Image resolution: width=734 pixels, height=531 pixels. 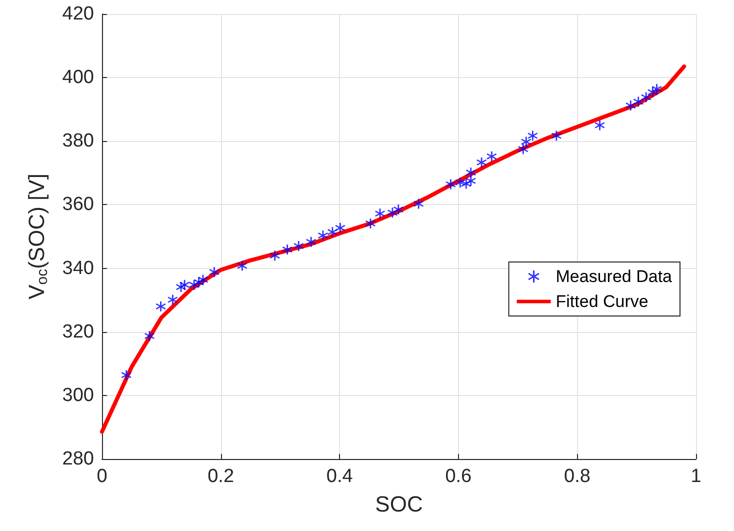 What do you see at coordinates (78, 459) in the screenshot?
I see `y-tick-label: 280` at bounding box center [78, 459].